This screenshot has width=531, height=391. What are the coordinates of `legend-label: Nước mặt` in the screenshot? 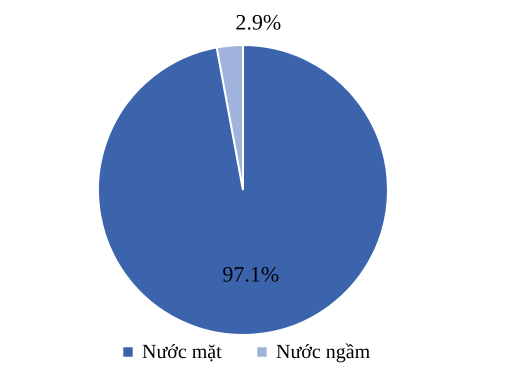 It's located at (182, 352).